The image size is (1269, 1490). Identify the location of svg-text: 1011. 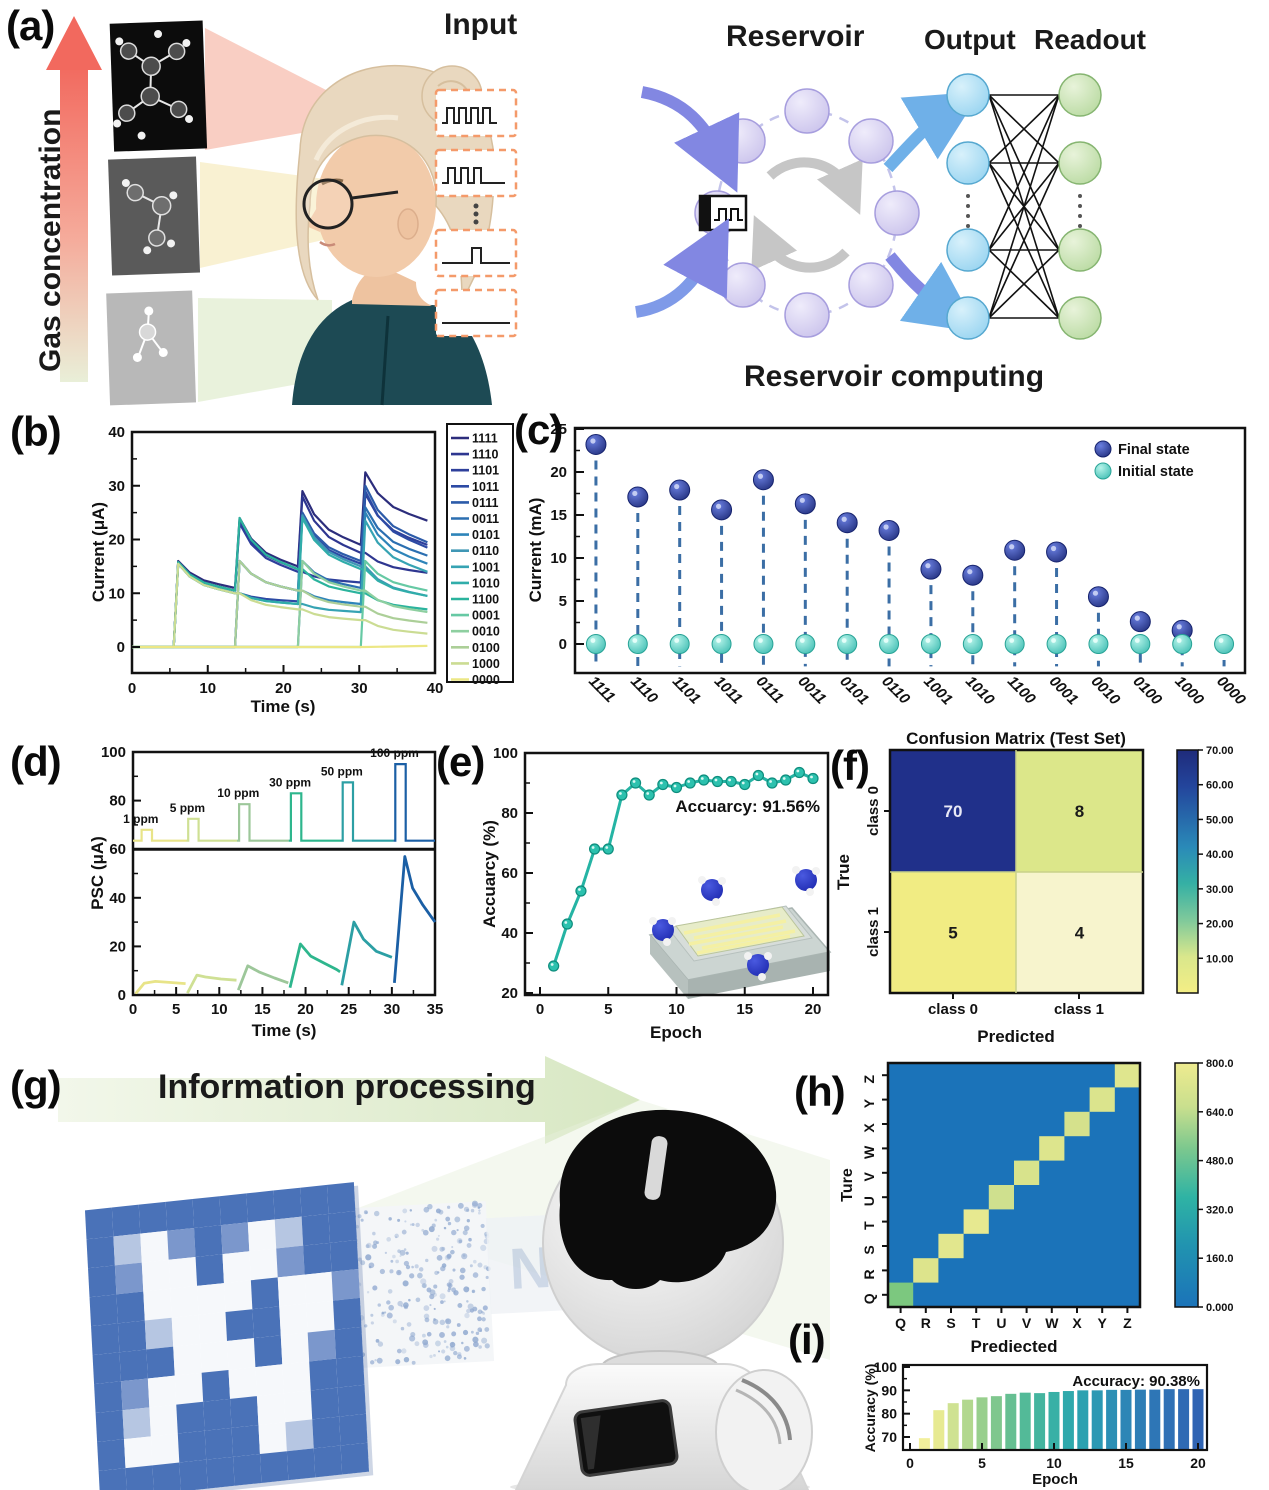
(728, 690).